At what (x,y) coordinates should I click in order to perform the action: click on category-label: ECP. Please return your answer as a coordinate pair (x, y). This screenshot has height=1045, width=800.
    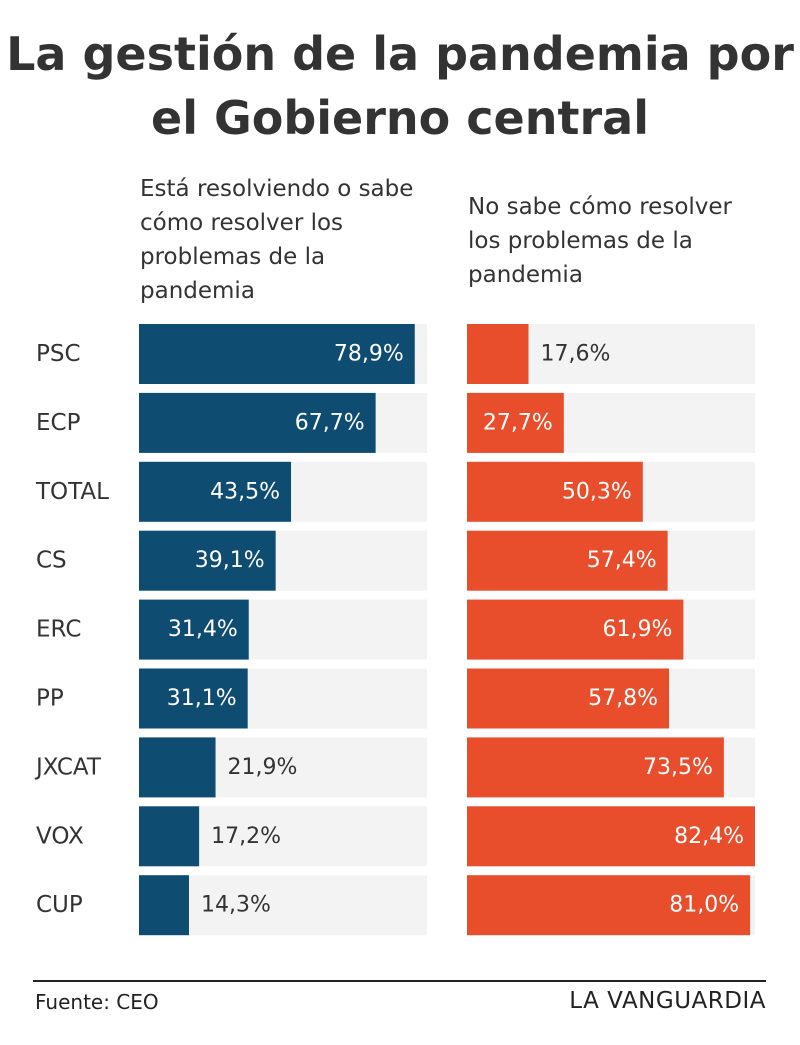
    Looking at the image, I should click on (58, 423).